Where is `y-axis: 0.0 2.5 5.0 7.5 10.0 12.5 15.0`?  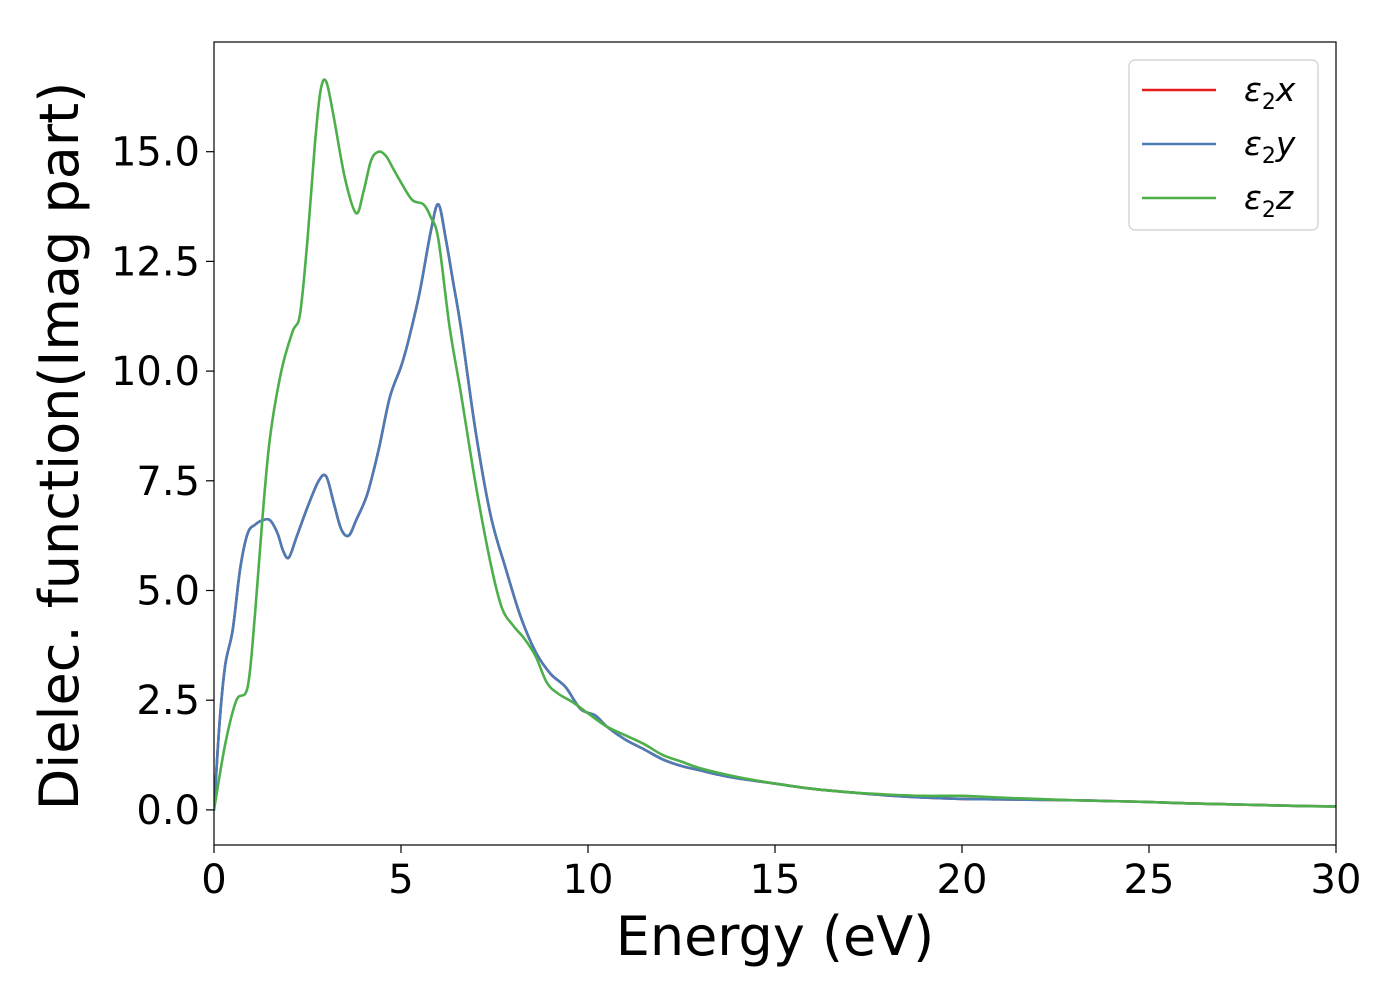 y-axis: 0.0 2.5 5.0 7.5 10.0 12.5 15.0 is located at coordinates (162, 482).